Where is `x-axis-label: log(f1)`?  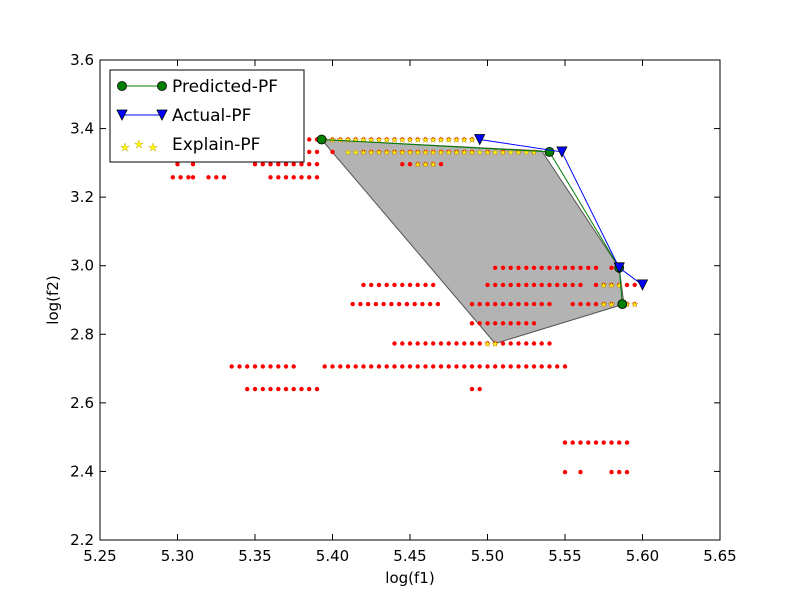
x-axis-label: log(f1) is located at coordinates (409, 578).